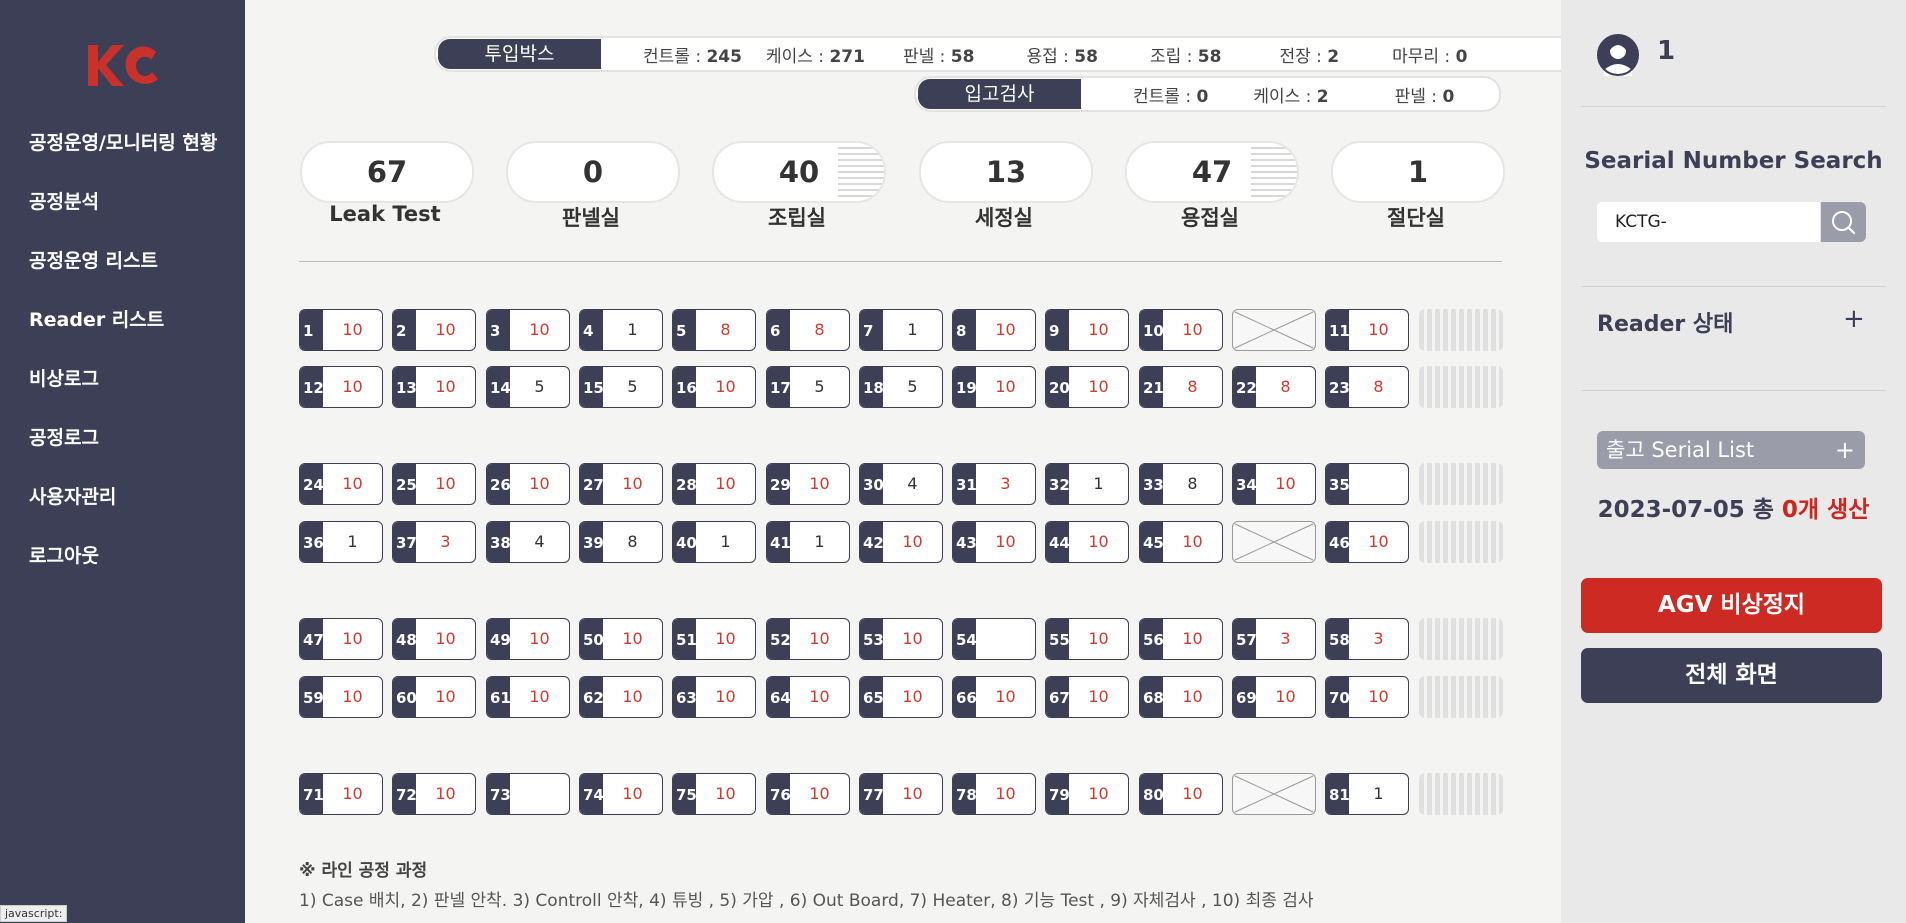 The image size is (1906, 923). Describe the element at coordinates (1181, 387) in the screenshot. I see `station-cell: 21 8` at that location.